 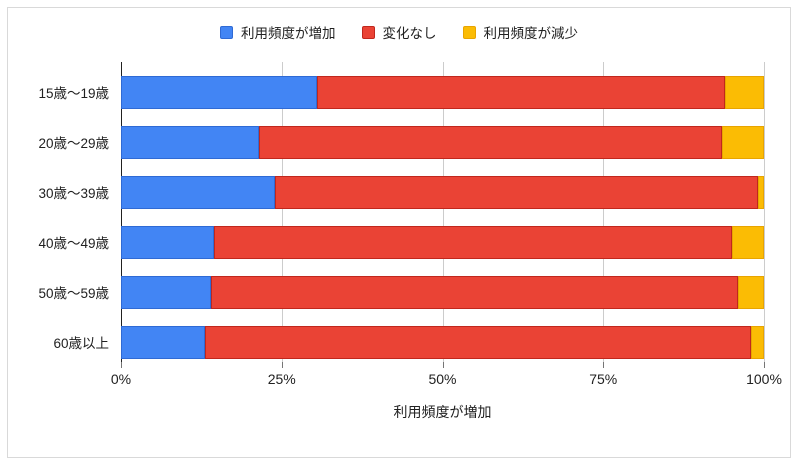 What do you see at coordinates (442, 412) in the screenshot?
I see `x-axis-title: 利用頻度が増加` at bounding box center [442, 412].